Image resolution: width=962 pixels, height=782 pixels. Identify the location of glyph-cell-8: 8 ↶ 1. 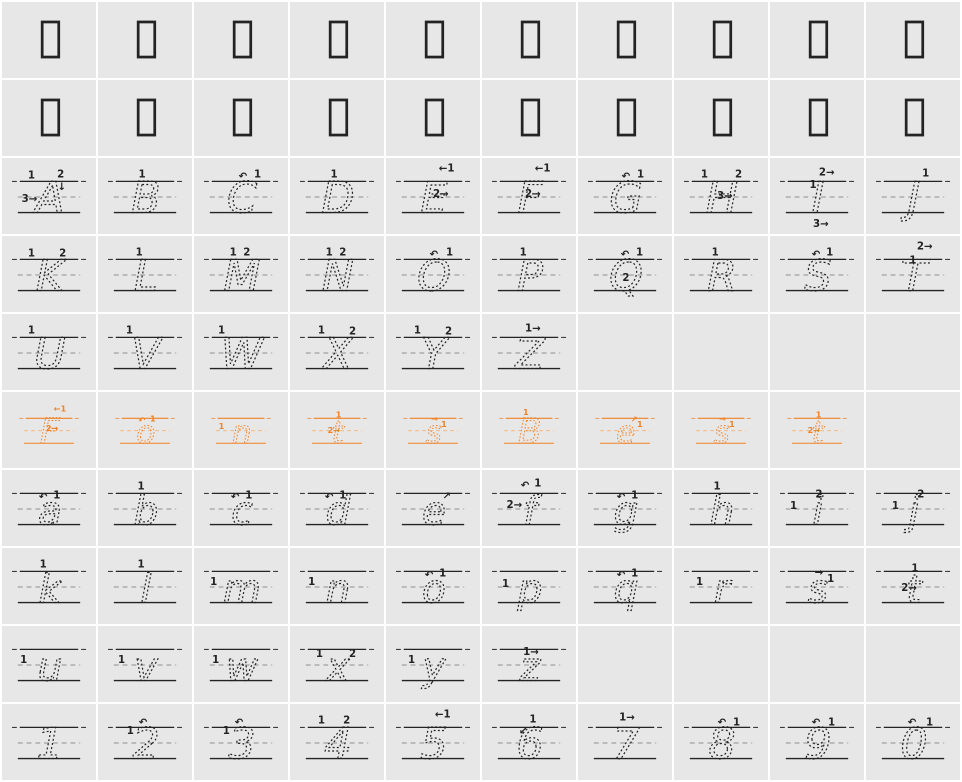
(721, 742).